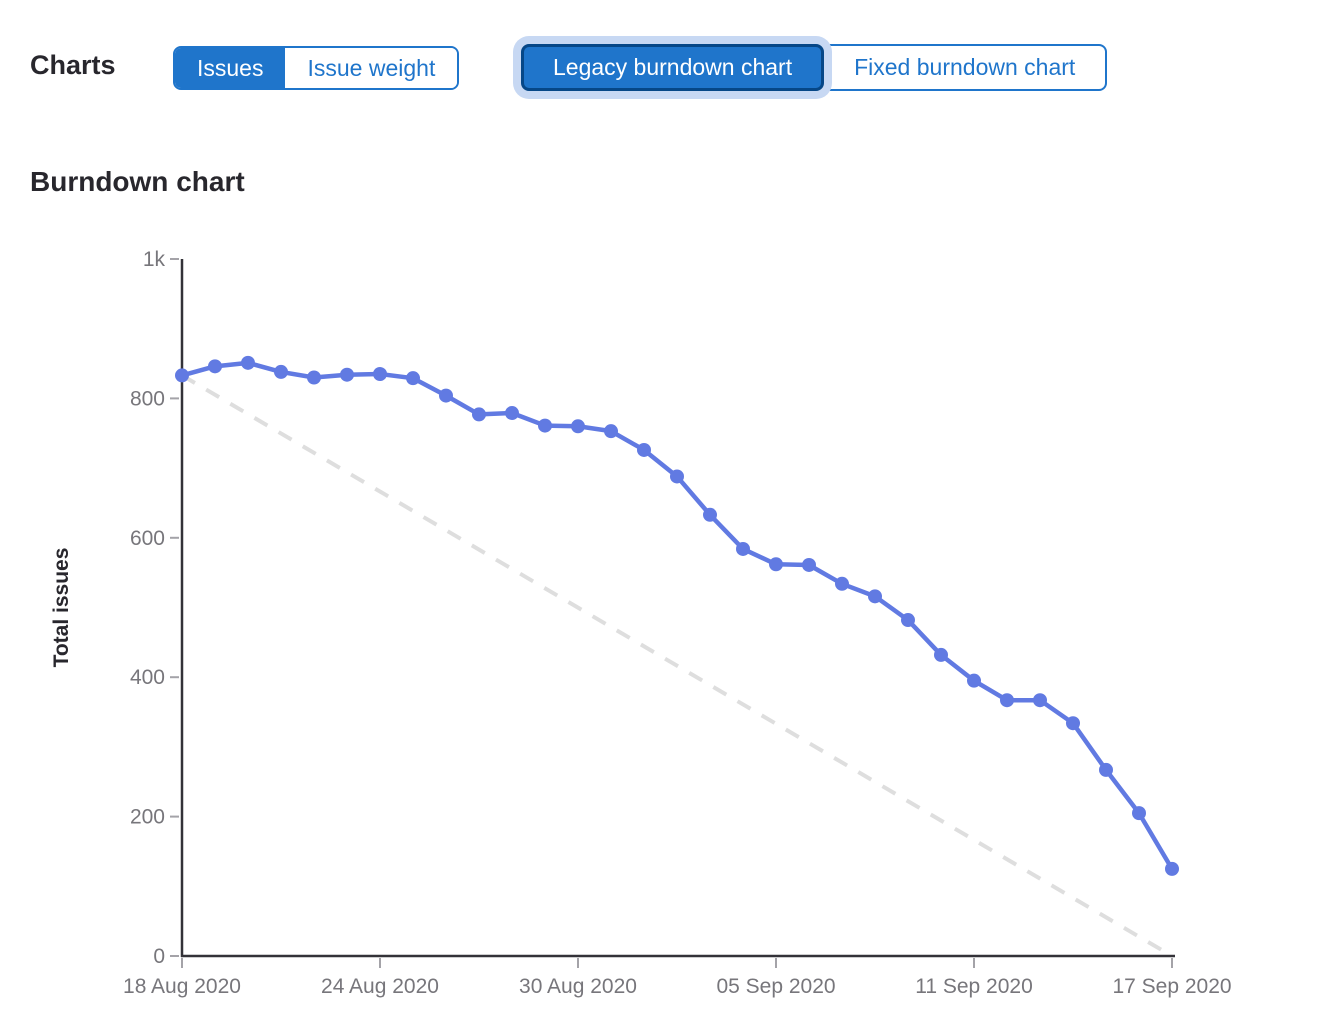 This screenshot has height=1028, width=1326. What do you see at coordinates (974, 986) in the screenshot?
I see `x-tick-label: 11 Sep 2020` at bounding box center [974, 986].